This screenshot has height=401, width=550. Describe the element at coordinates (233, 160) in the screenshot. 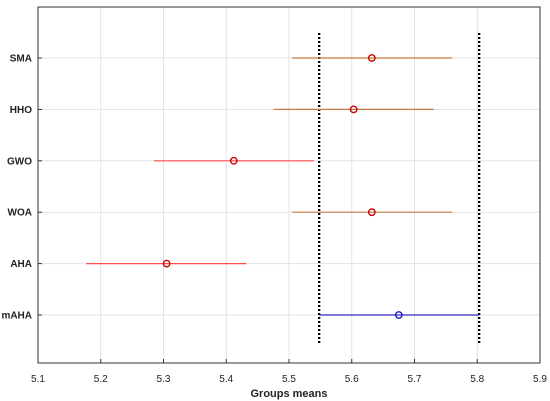

I see `mean-marker-gwo` at that location.